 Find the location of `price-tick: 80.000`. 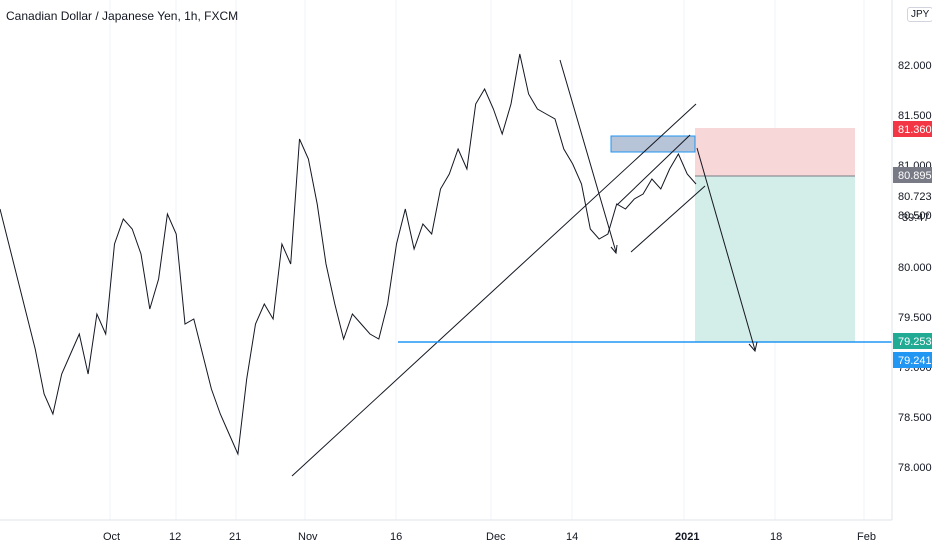

price-tick: 80.000 is located at coordinates (915, 268).